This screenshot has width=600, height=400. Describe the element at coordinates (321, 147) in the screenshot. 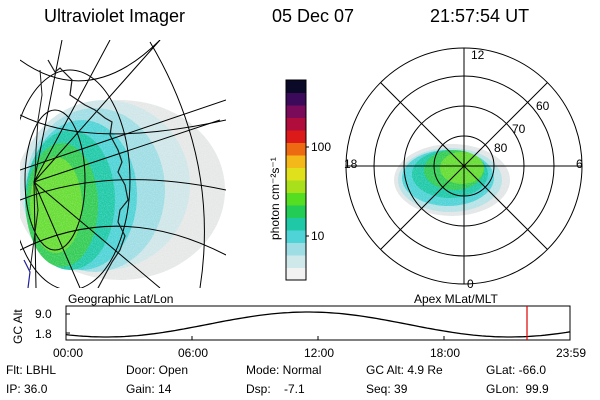

I see `colorbar-tick-100: 100` at that location.